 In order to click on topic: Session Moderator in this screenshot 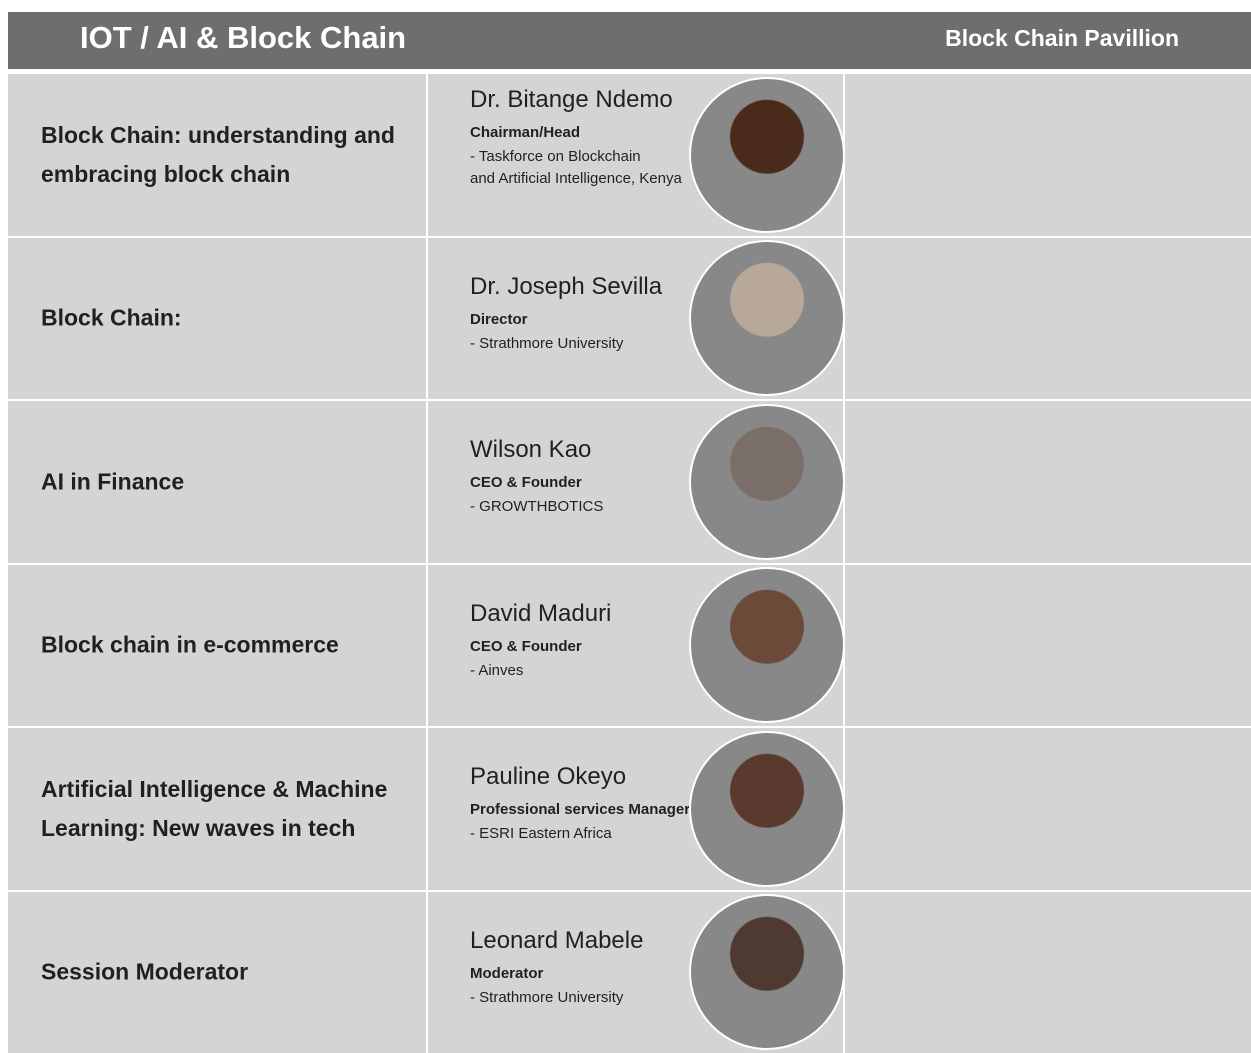, I will do `click(223, 972)`.